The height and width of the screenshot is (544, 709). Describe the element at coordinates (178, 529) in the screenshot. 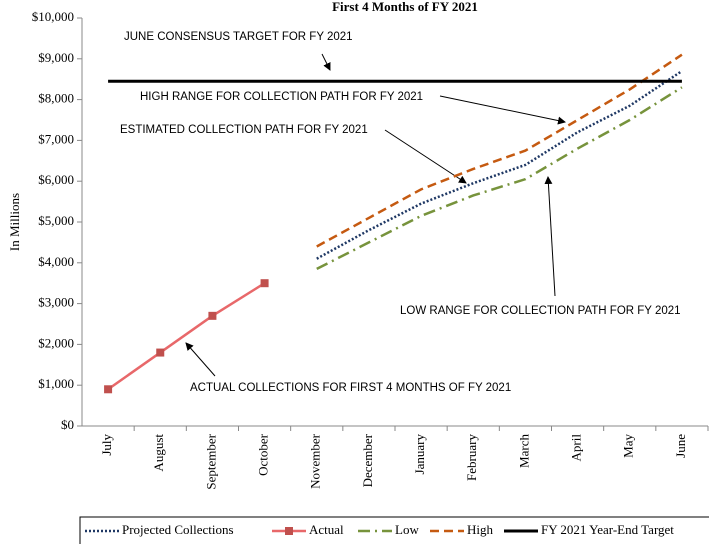

I see `legend-label: Projected Collections` at that location.